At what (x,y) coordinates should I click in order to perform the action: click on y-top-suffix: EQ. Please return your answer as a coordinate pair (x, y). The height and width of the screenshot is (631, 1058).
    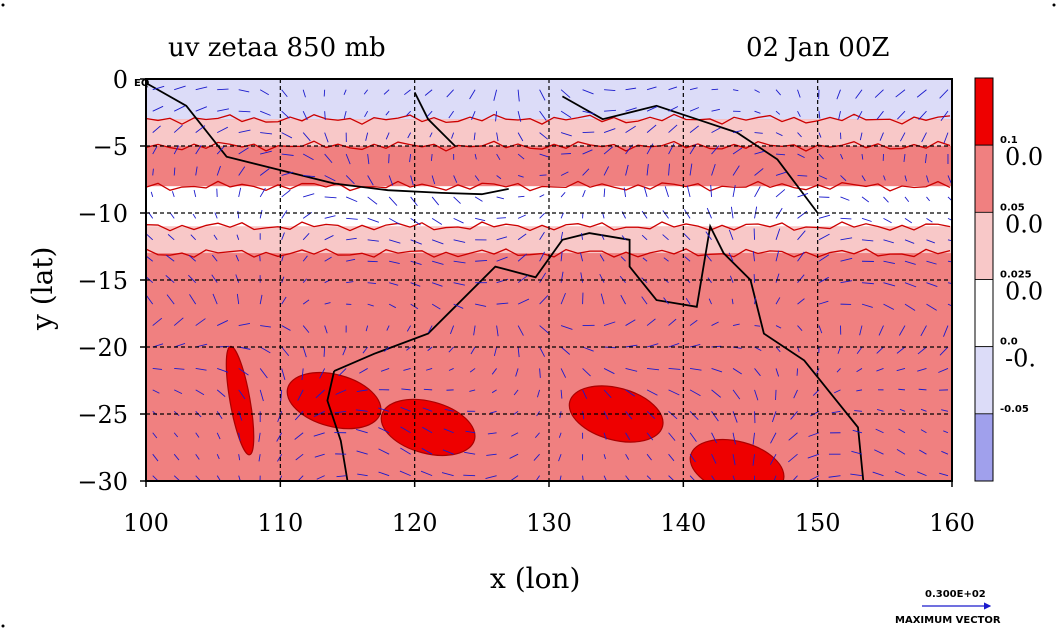
    Looking at the image, I should click on (141, 83).